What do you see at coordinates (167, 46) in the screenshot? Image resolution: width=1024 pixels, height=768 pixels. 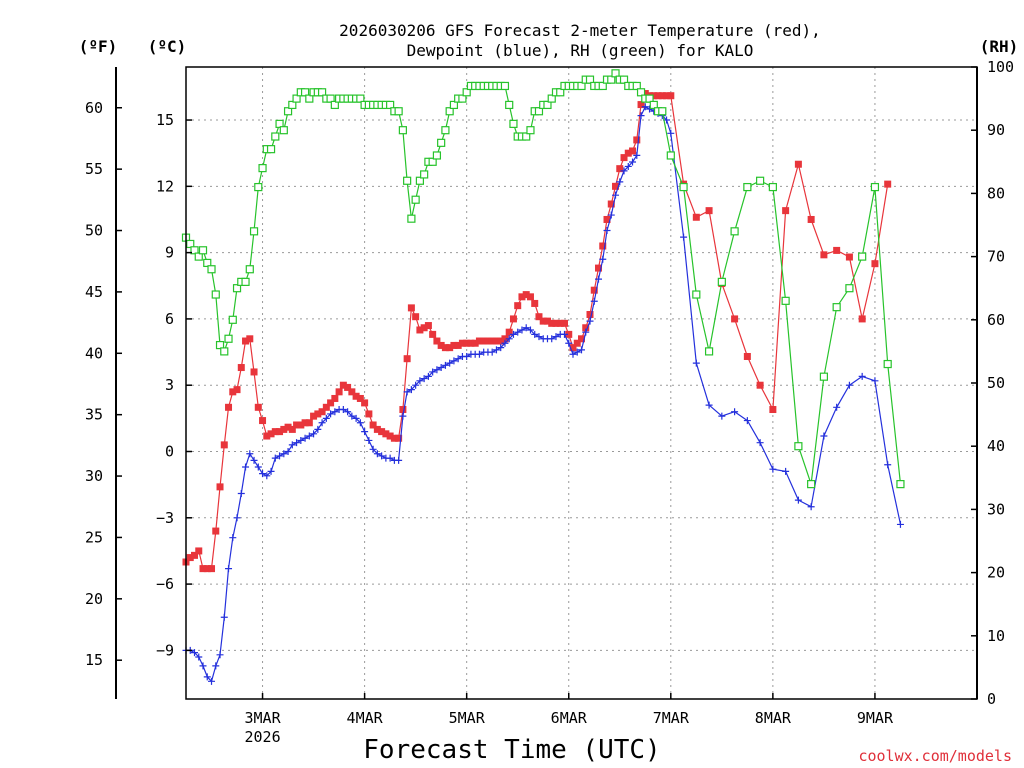 I see `celsius-unit-label: (ºC)` at bounding box center [167, 46].